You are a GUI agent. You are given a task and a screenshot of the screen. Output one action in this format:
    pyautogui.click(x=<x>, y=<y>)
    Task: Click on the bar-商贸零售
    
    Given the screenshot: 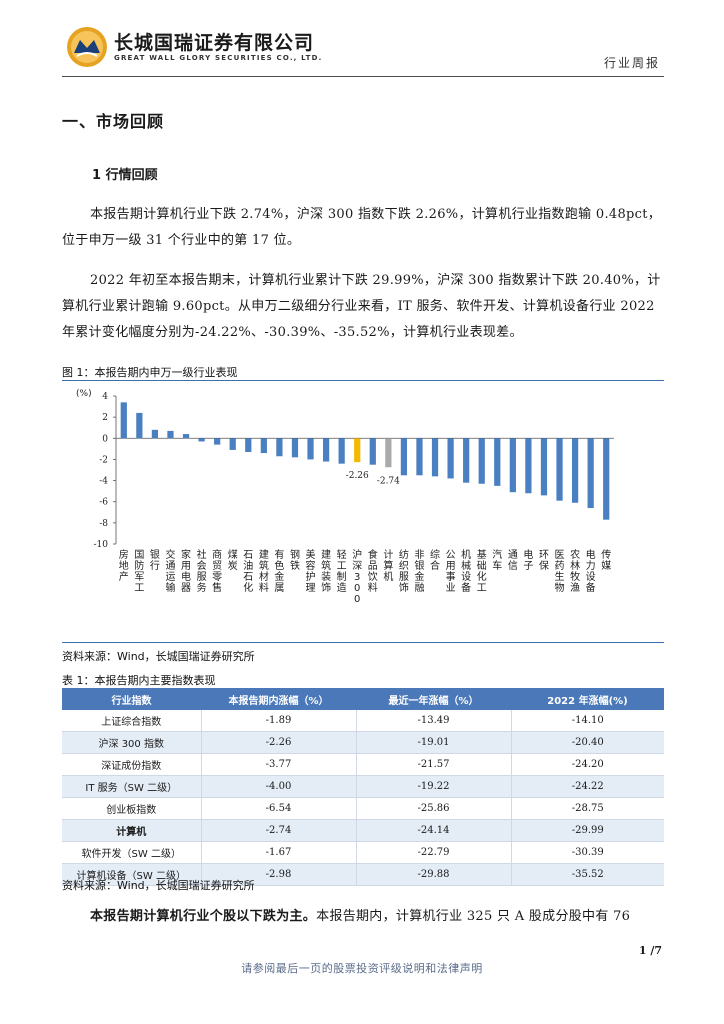 What is the action you would take?
    pyautogui.click(x=217, y=441)
    